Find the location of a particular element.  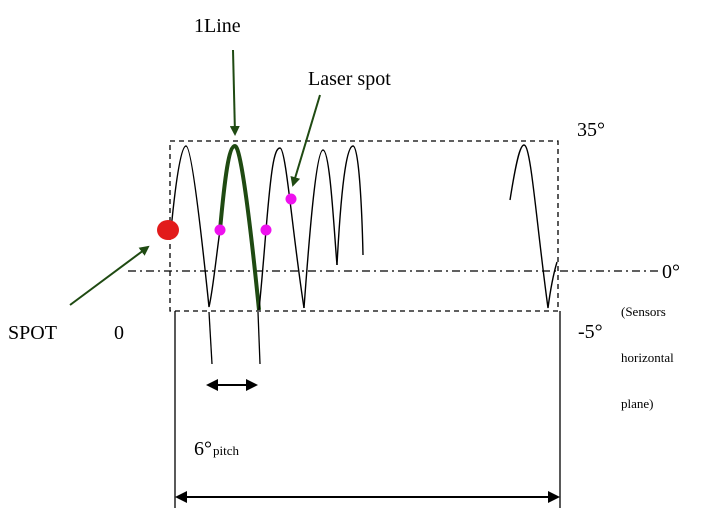

pitch-label: 6°pitch is located at coordinates (216, 449).